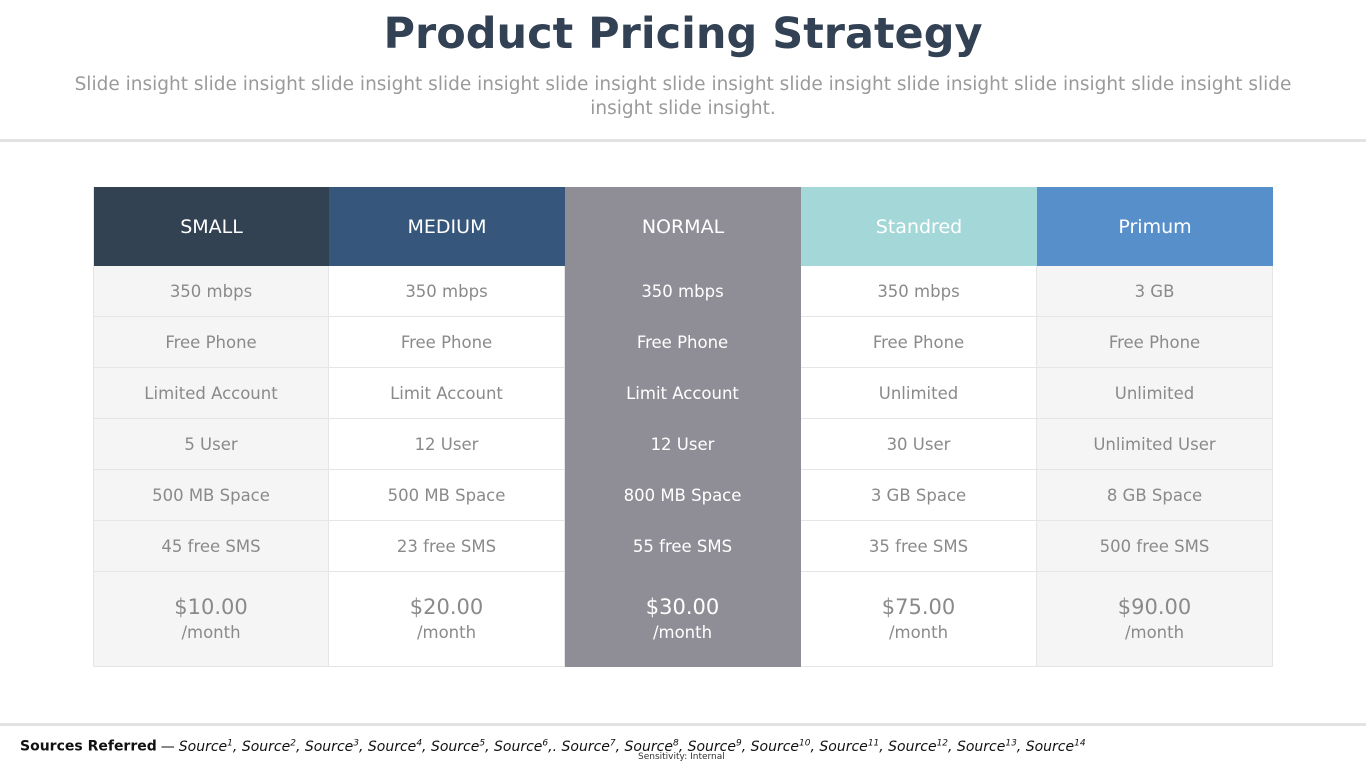 The image size is (1366, 768). What do you see at coordinates (447, 546) in the screenshot?
I see `plan-feature: 23 free SMS` at bounding box center [447, 546].